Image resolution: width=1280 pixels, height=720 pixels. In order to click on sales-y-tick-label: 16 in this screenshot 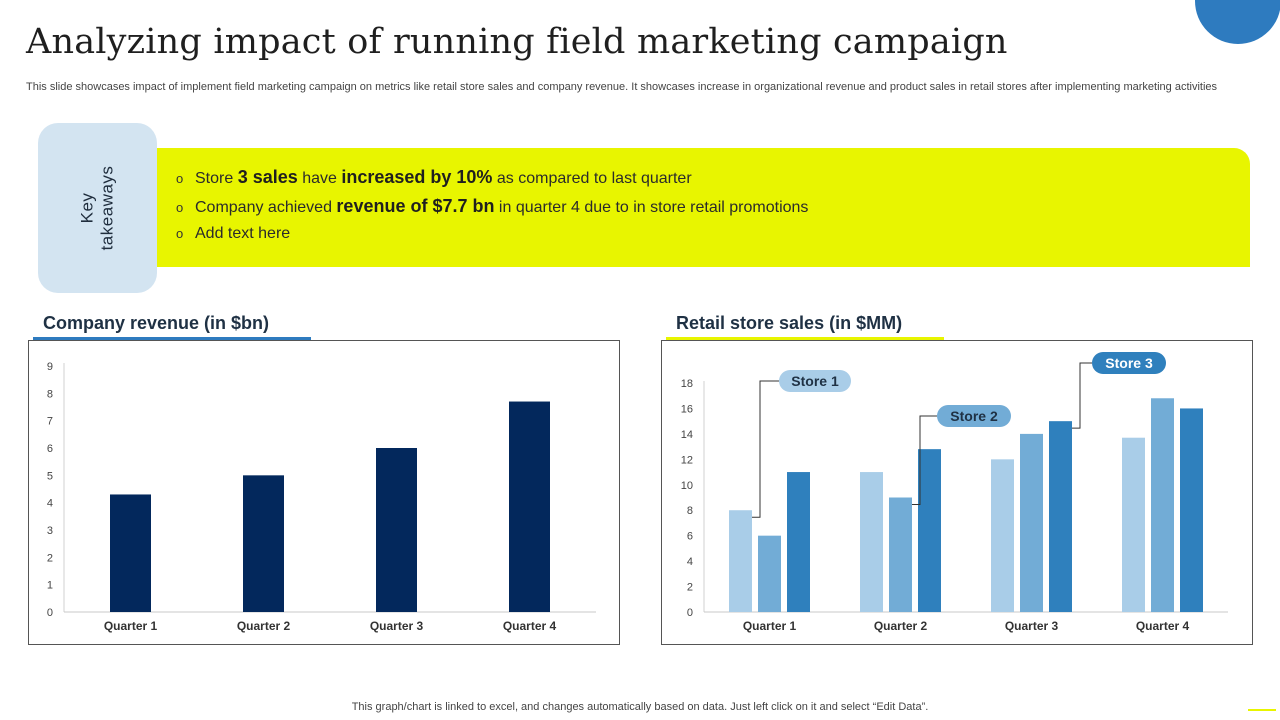, I will do `click(687, 409)`.